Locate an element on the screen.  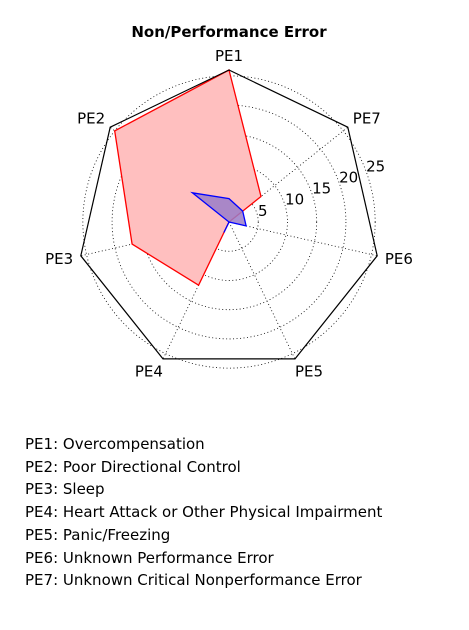
axis-label-pe5: PE5 is located at coordinates (309, 372).